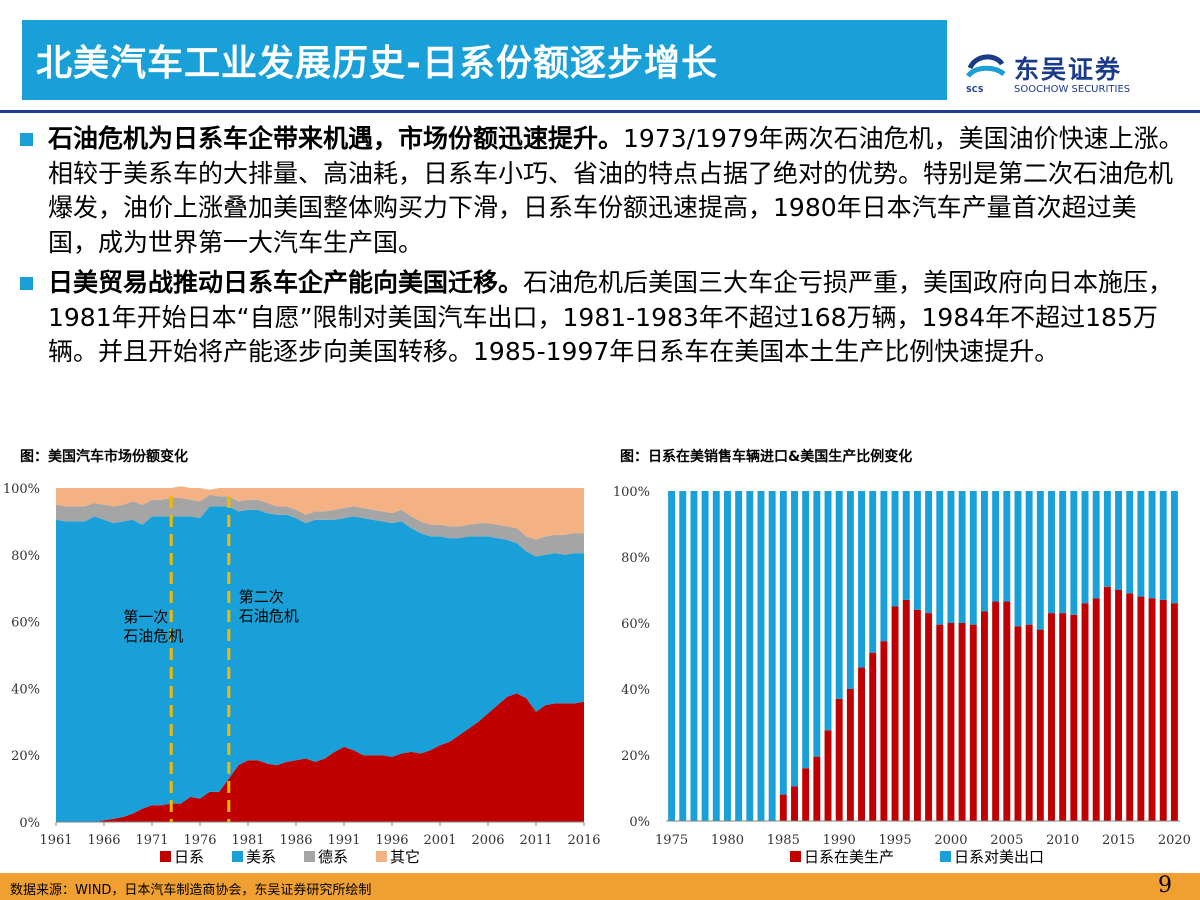 Image resolution: width=1200 pixels, height=900 pixels. What do you see at coordinates (103, 840) in the screenshot?
I see `x-tick-label: 1966` at bounding box center [103, 840].